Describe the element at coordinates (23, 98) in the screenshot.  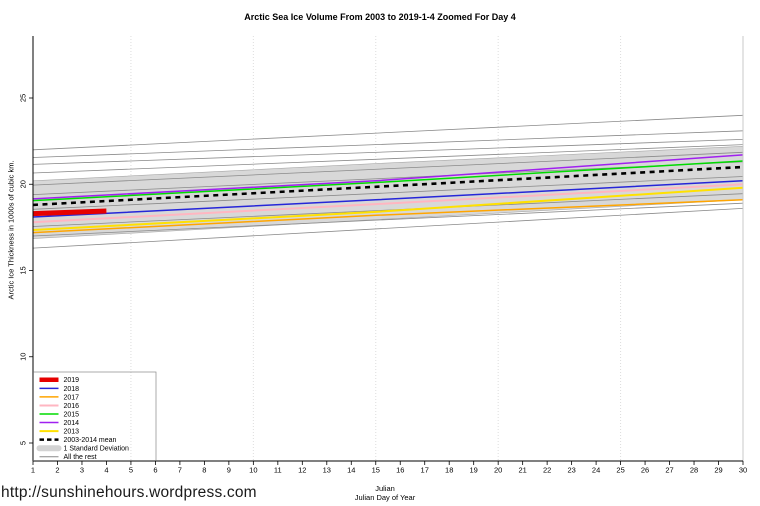
I see `y-tick-label: 25` at that location.